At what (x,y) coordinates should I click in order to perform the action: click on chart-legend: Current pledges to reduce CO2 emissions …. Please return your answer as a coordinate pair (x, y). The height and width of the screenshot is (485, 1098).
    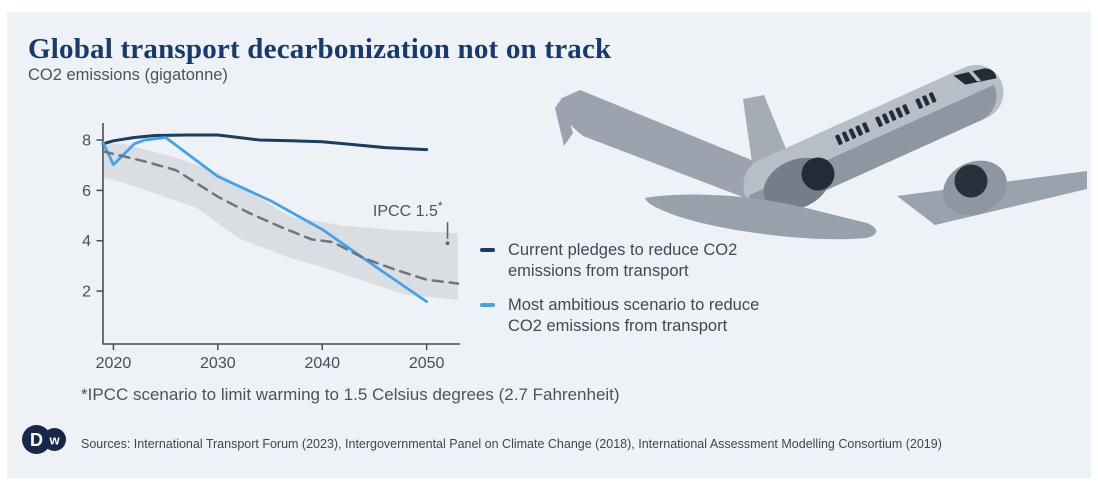
    Looking at the image, I should click on (630, 288).